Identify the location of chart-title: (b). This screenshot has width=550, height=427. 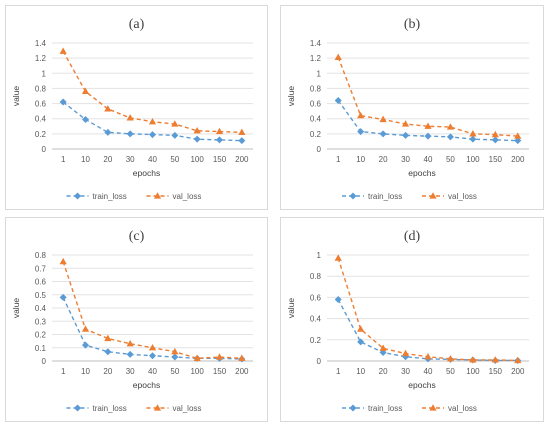
(412, 24).